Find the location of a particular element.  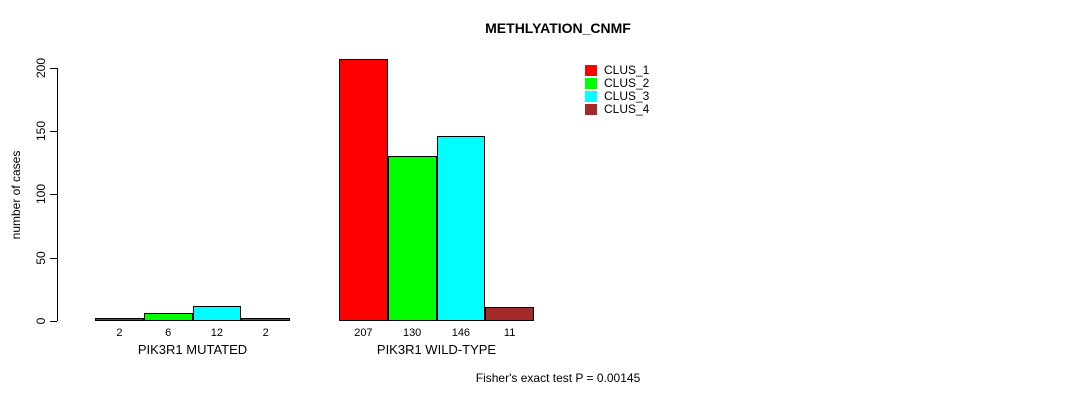

bar-clus_2-wild-type is located at coordinates (412, 238).